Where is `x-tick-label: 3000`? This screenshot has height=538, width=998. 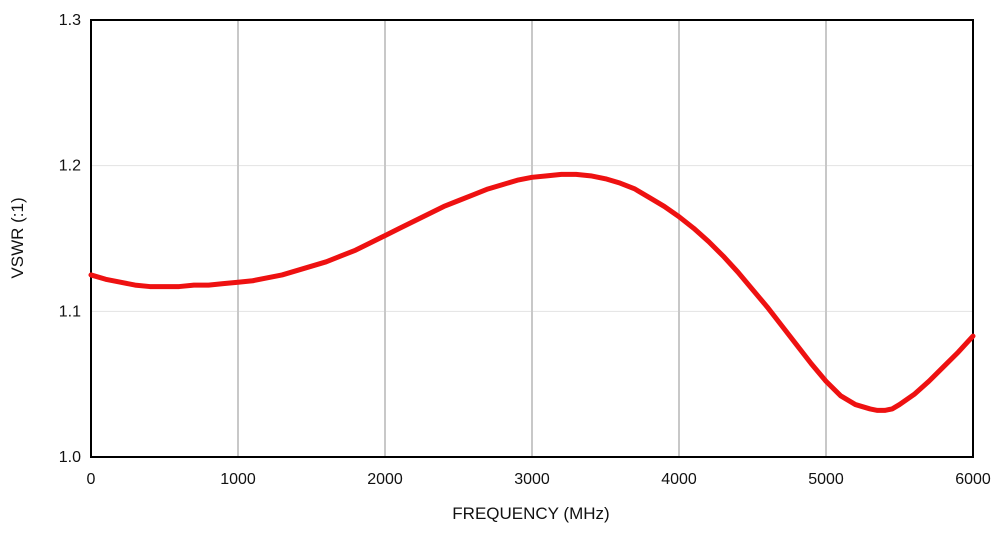
x-tick-label: 3000 is located at coordinates (532, 479).